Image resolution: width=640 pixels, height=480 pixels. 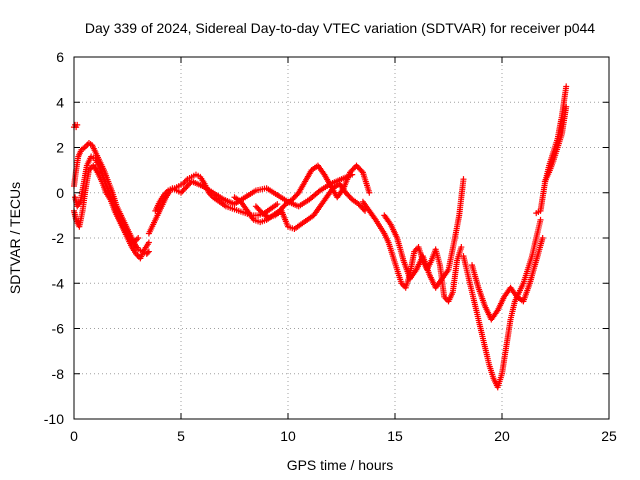 What do you see at coordinates (181, 436) in the screenshot?
I see `x-tick-label: 5` at bounding box center [181, 436].